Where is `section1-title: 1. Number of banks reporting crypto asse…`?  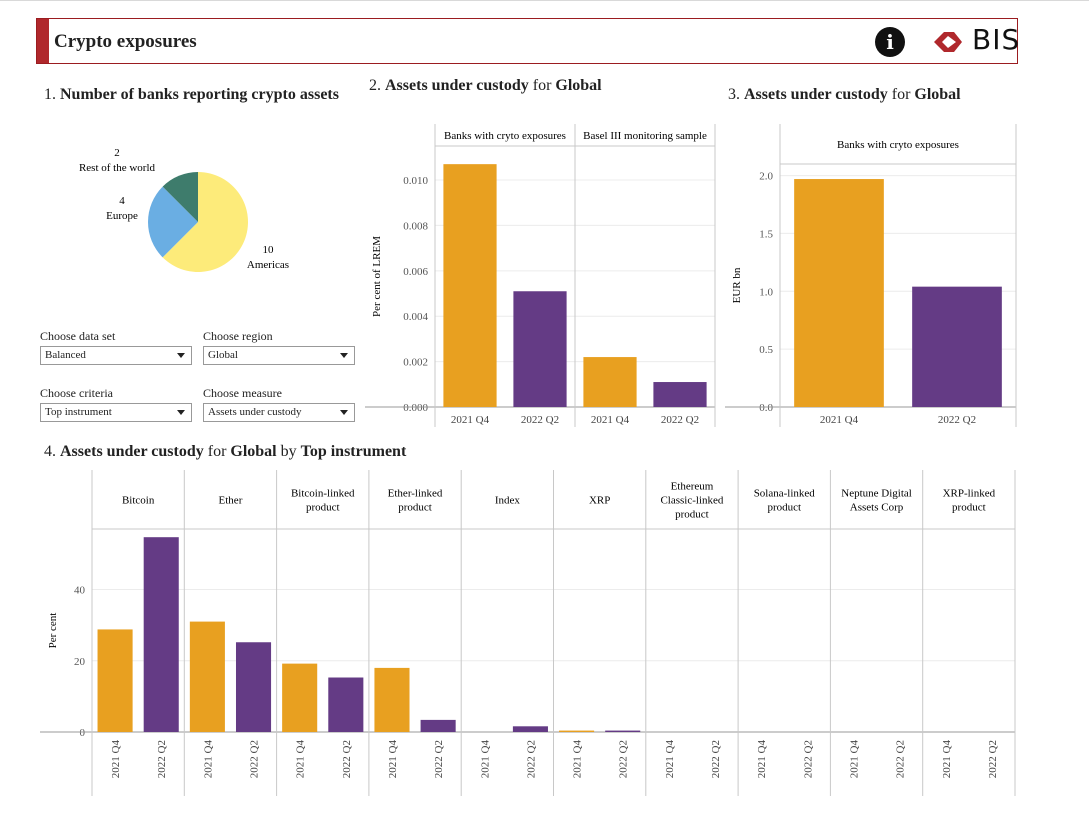
section1-title: 1. Number of banks reporting crypto asse… is located at coordinates (191, 94).